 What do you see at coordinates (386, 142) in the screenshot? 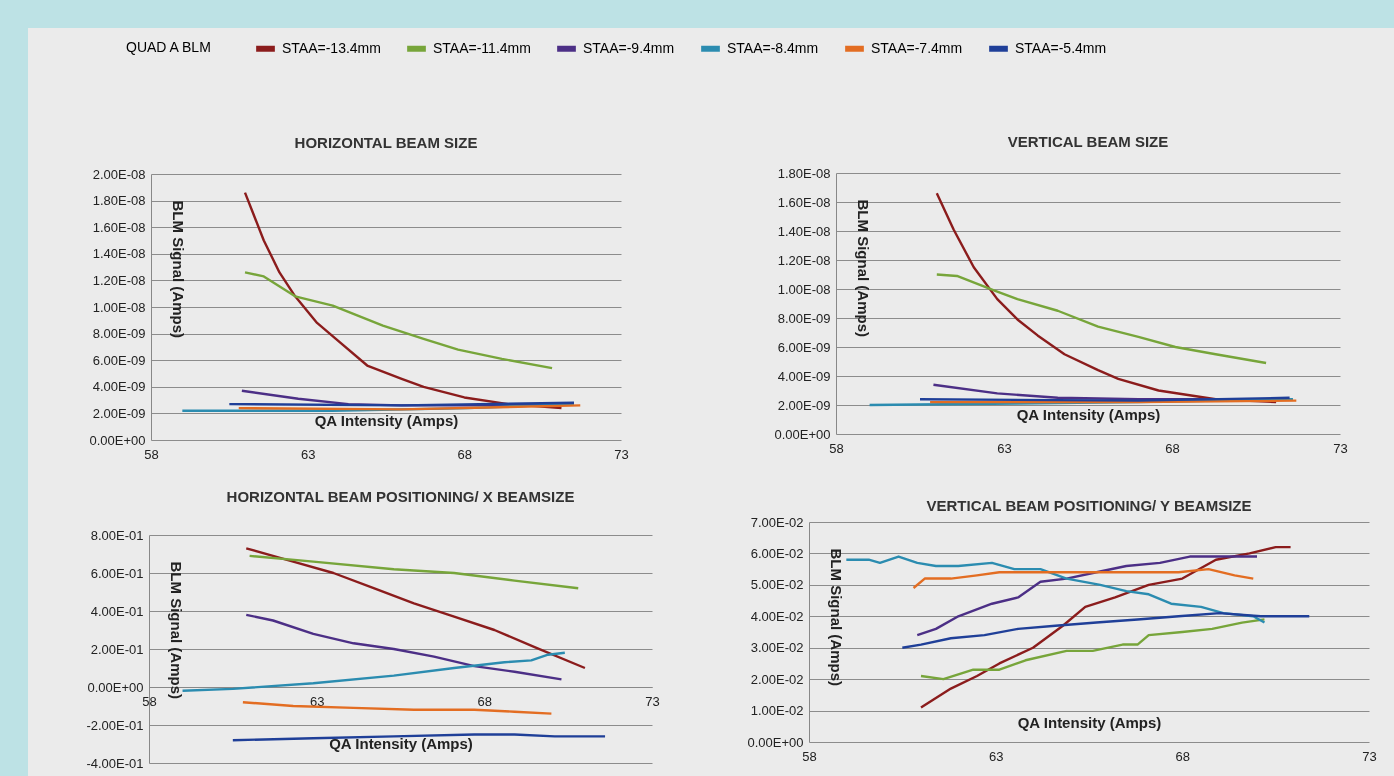
I see `chart-title: HORIZONTAL BEAM SIZE` at bounding box center [386, 142].